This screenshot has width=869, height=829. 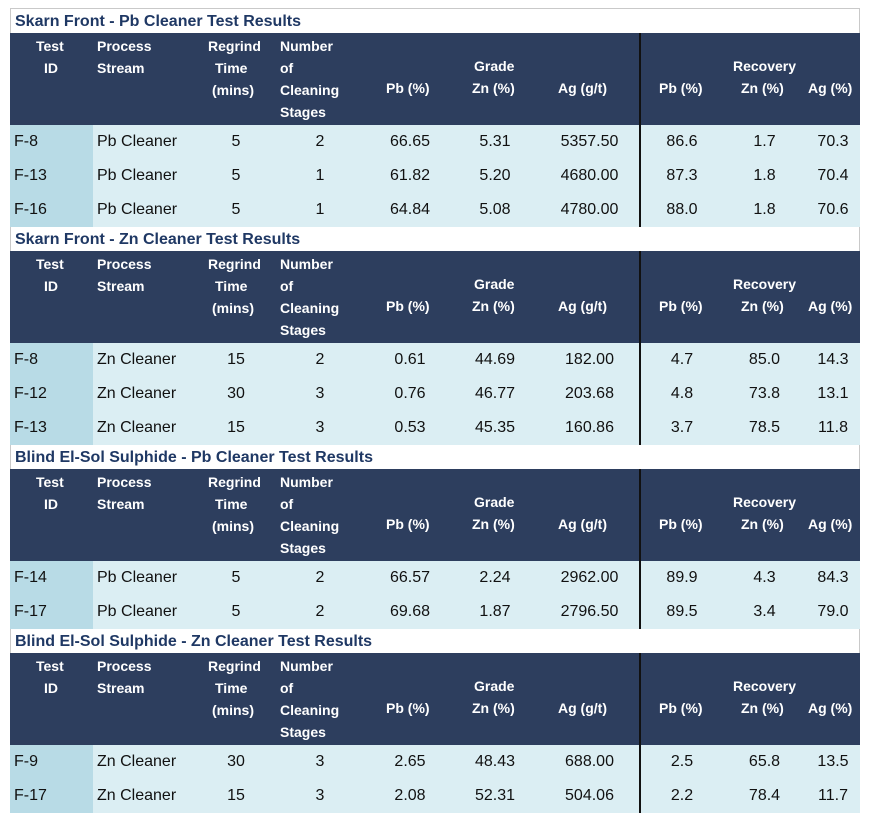 What do you see at coordinates (833, 394) in the screenshot?
I see `ag-recovery-cell: 13.1` at bounding box center [833, 394].